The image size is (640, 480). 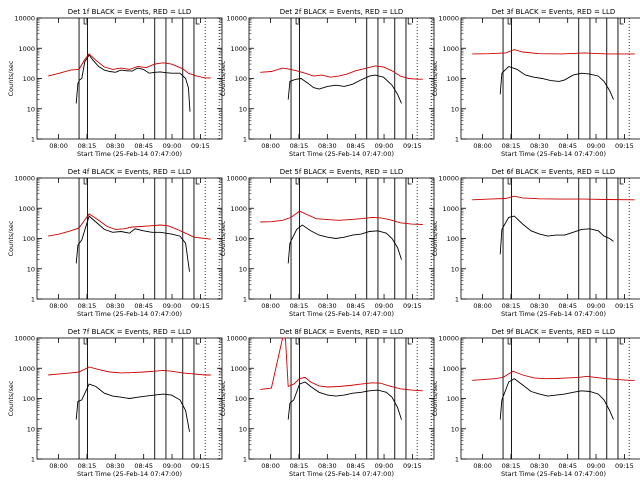 What do you see at coordinates (129, 332) in the screenshot?
I see `panel-title: Det 7f BLACK = Events, RED = LLD` at bounding box center [129, 332].